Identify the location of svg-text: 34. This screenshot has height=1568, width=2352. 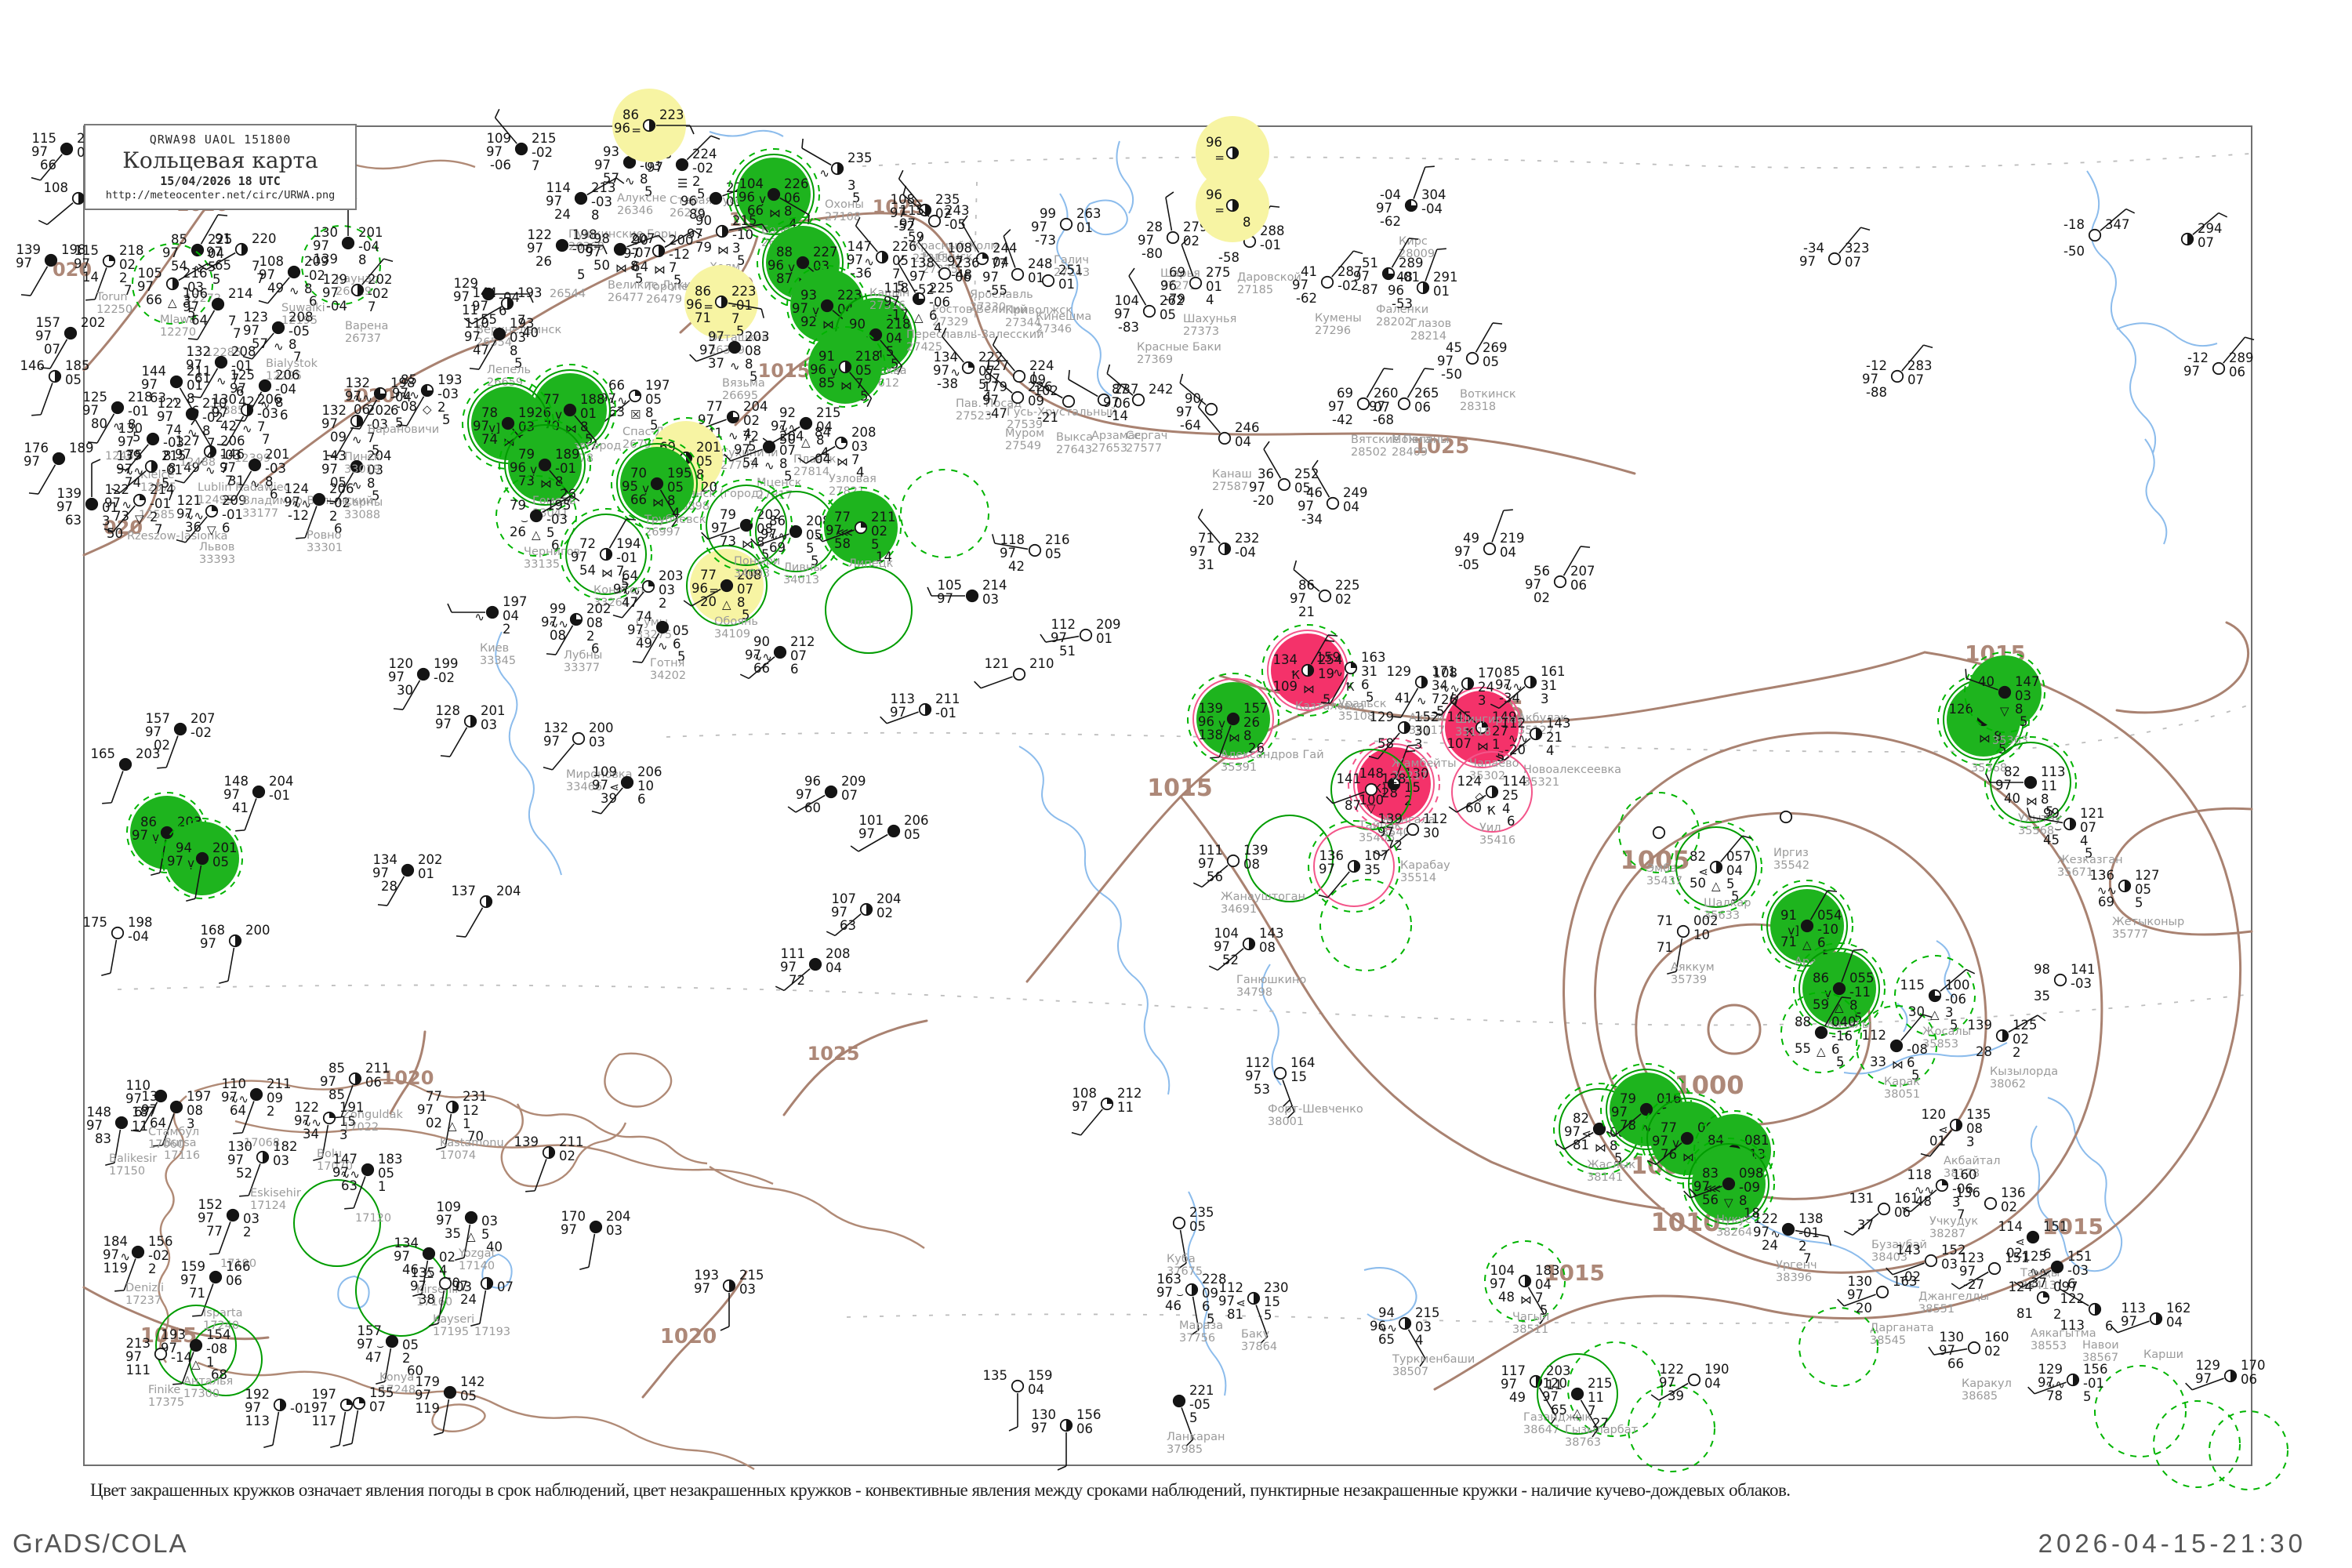
(311, 1134).